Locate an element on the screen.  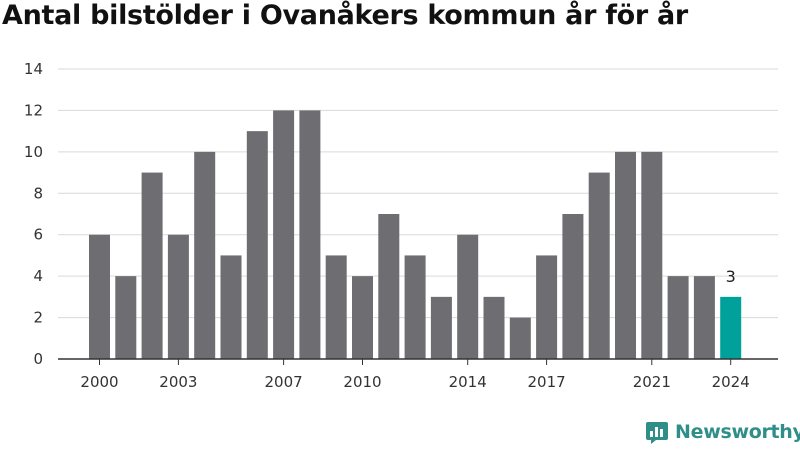
y-tick-label: 12 is located at coordinates (33, 110).